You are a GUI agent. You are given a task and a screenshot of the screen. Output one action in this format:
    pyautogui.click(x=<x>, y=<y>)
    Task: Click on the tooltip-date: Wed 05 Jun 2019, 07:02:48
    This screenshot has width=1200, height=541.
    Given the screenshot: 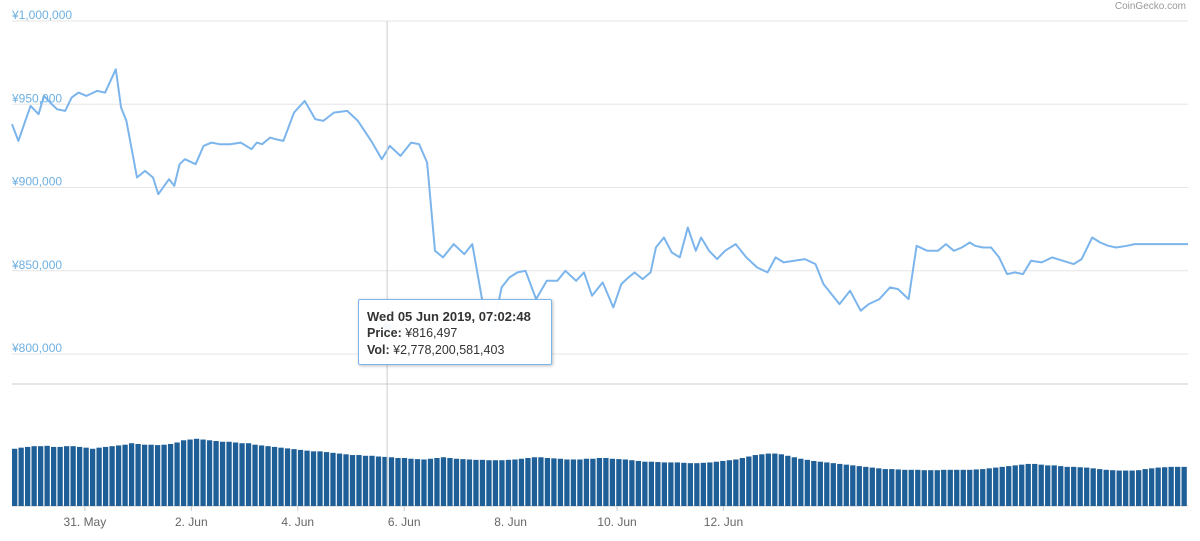 What is the action you would take?
    pyautogui.click(x=449, y=316)
    